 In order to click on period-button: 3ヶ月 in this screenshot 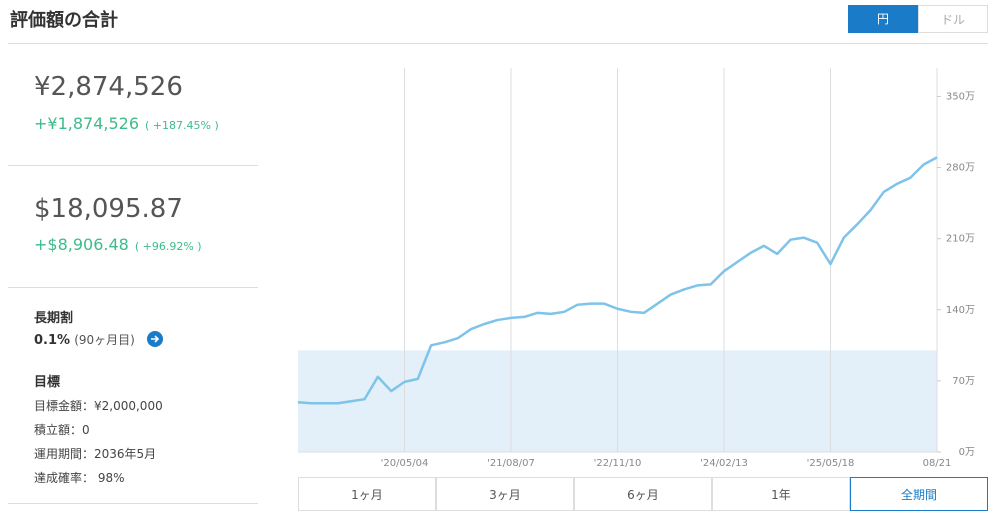, I will do `click(505, 494)`.